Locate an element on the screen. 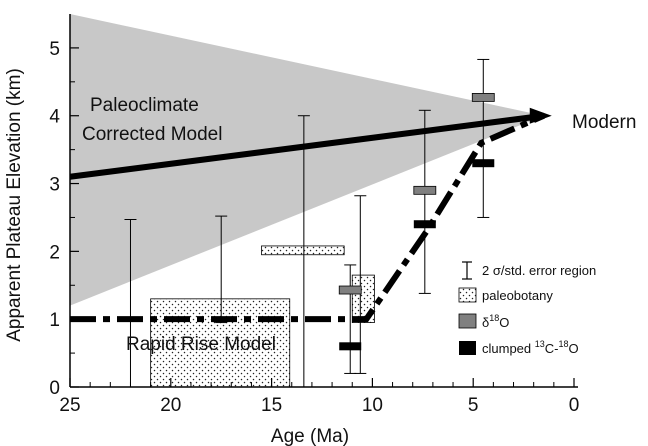 This screenshot has width=648, height=446. modern-label: Modern is located at coordinates (604, 122).